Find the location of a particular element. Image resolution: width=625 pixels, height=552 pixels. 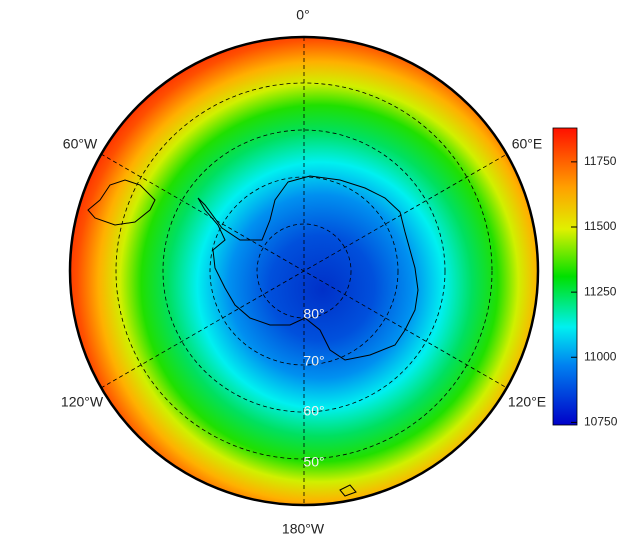

colorbar is located at coordinates (565, 276).